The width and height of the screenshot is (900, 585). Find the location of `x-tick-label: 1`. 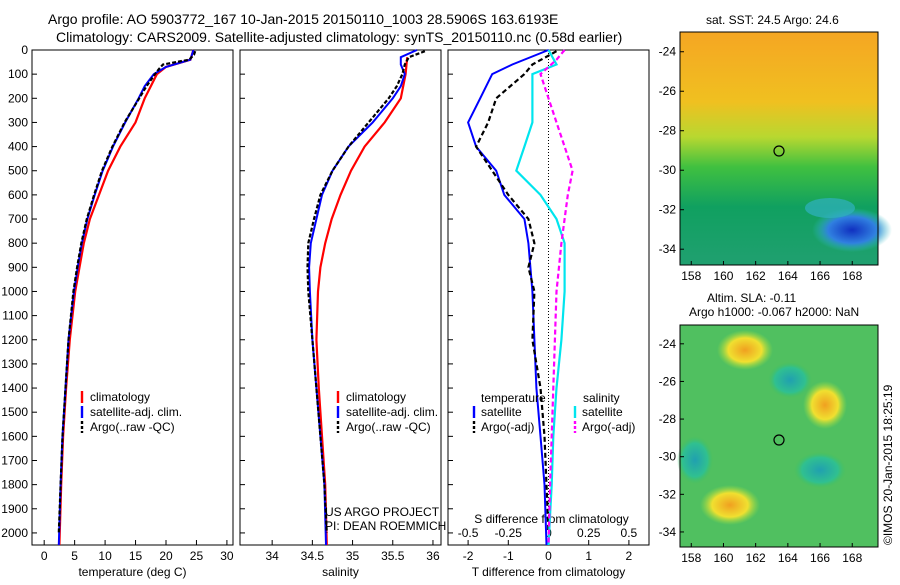

x-tick-label: 1 is located at coordinates (588, 556).